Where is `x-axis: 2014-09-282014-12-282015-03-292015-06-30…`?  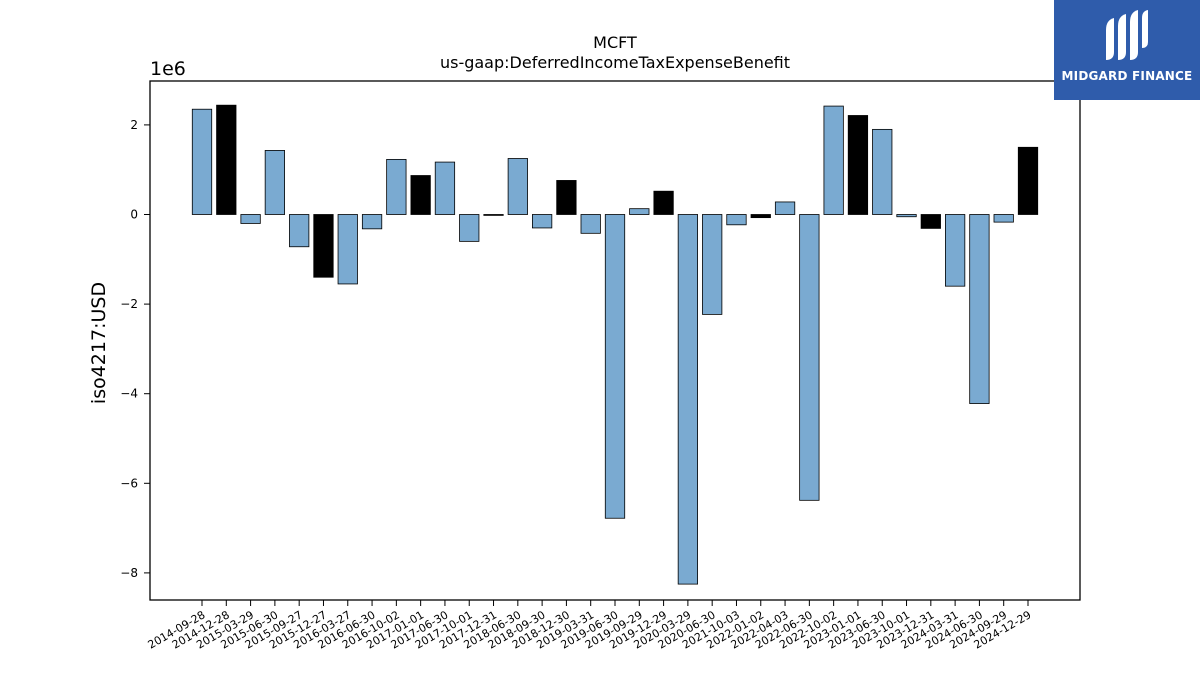
x-axis: 2014-09-282014-12-282015-03-292015-06-30… is located at coordinates (590, 626).